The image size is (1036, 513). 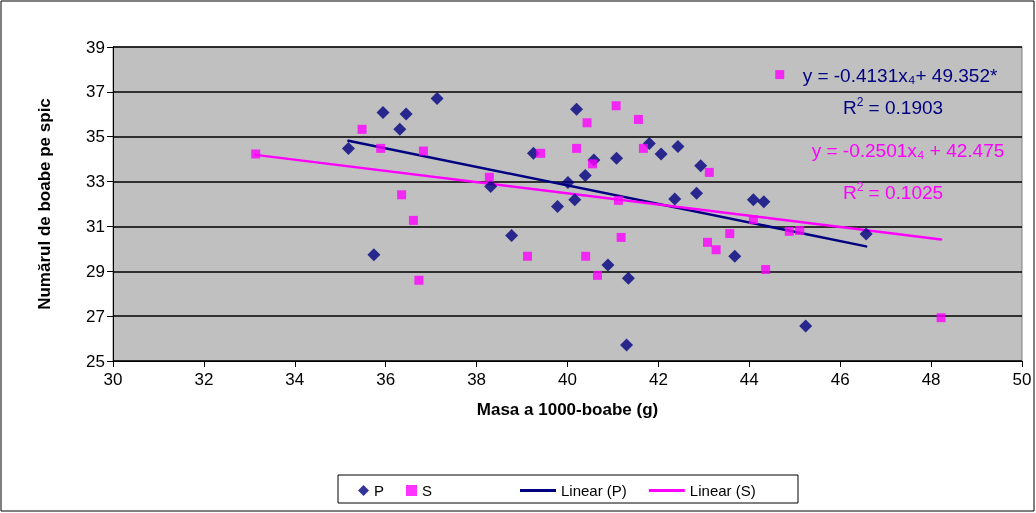 I want to click on y-axis-title: Numărul de boabe pe spic, so click(x=44, y=204).